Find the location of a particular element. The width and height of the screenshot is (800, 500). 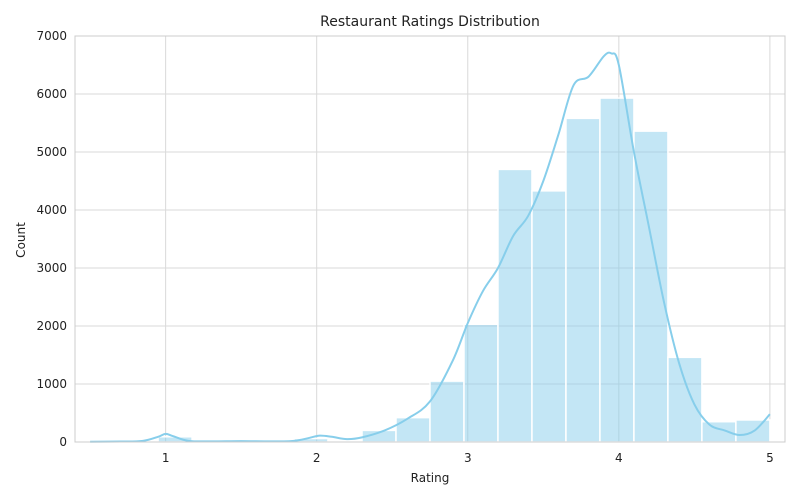

x-tick-labels: 1 2 3 4 5 is located at coordinates (468, 458).